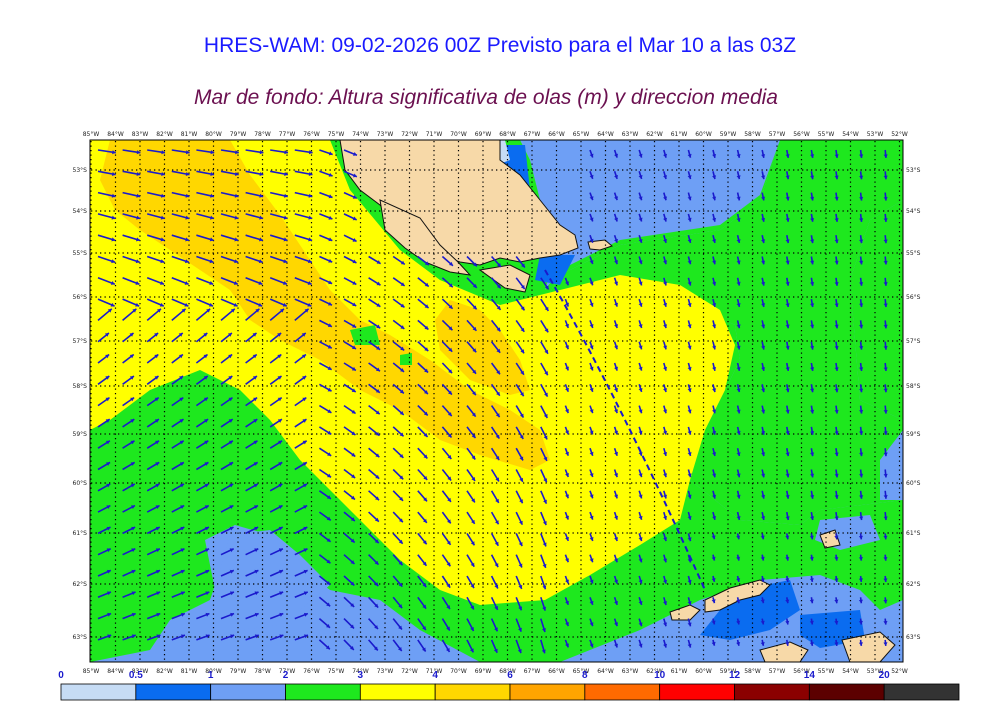 The height and width of the screenshot is (707, 1000). What do you see at coordinates (913, 637) in the screenshot?
I see `lat-label-right: 63°S` at bounding box center [913, 637].